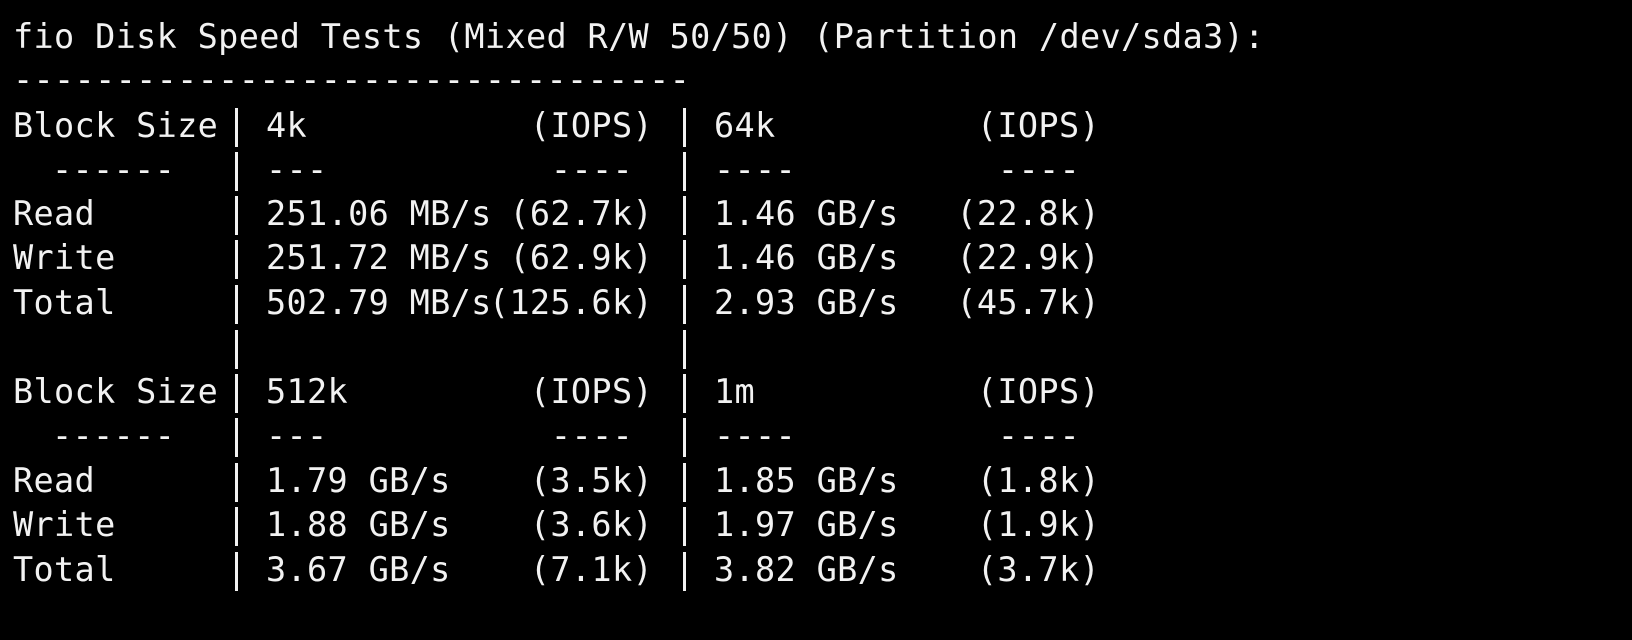  Describe the element at coordinates (735, 391) in the screenshot. I see `col2-size-header: 1m` at that location.